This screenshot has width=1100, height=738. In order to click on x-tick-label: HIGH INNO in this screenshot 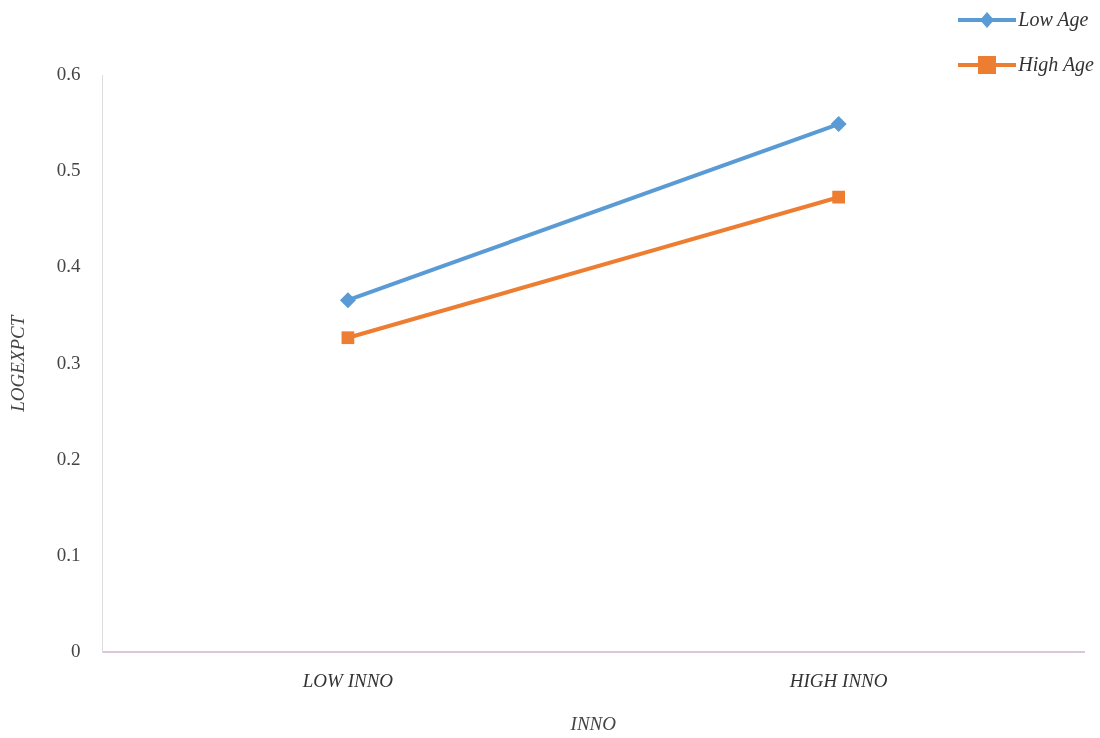, I will do `click(838, 680)`.